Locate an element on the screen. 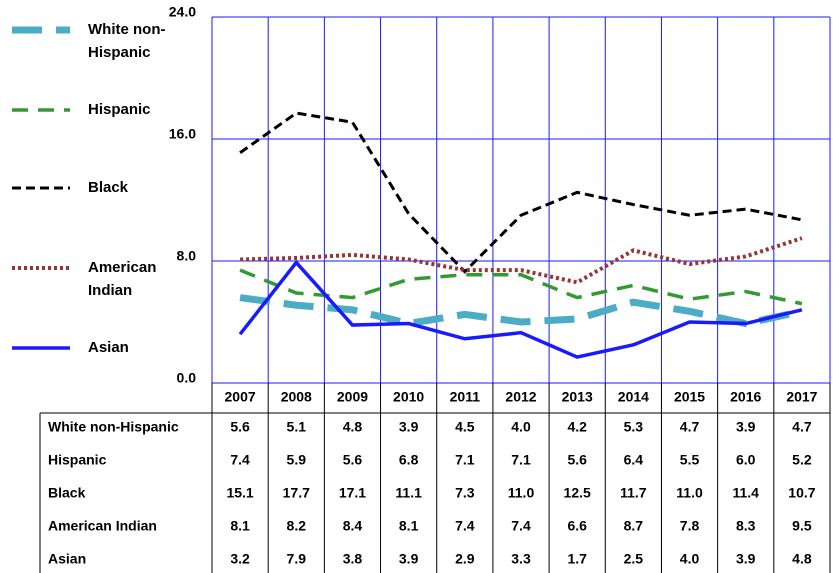 Image resolution: width=833 pixels, height=573 pixels. y-tick-label: 8.0 is located at coordinates (187, 256).